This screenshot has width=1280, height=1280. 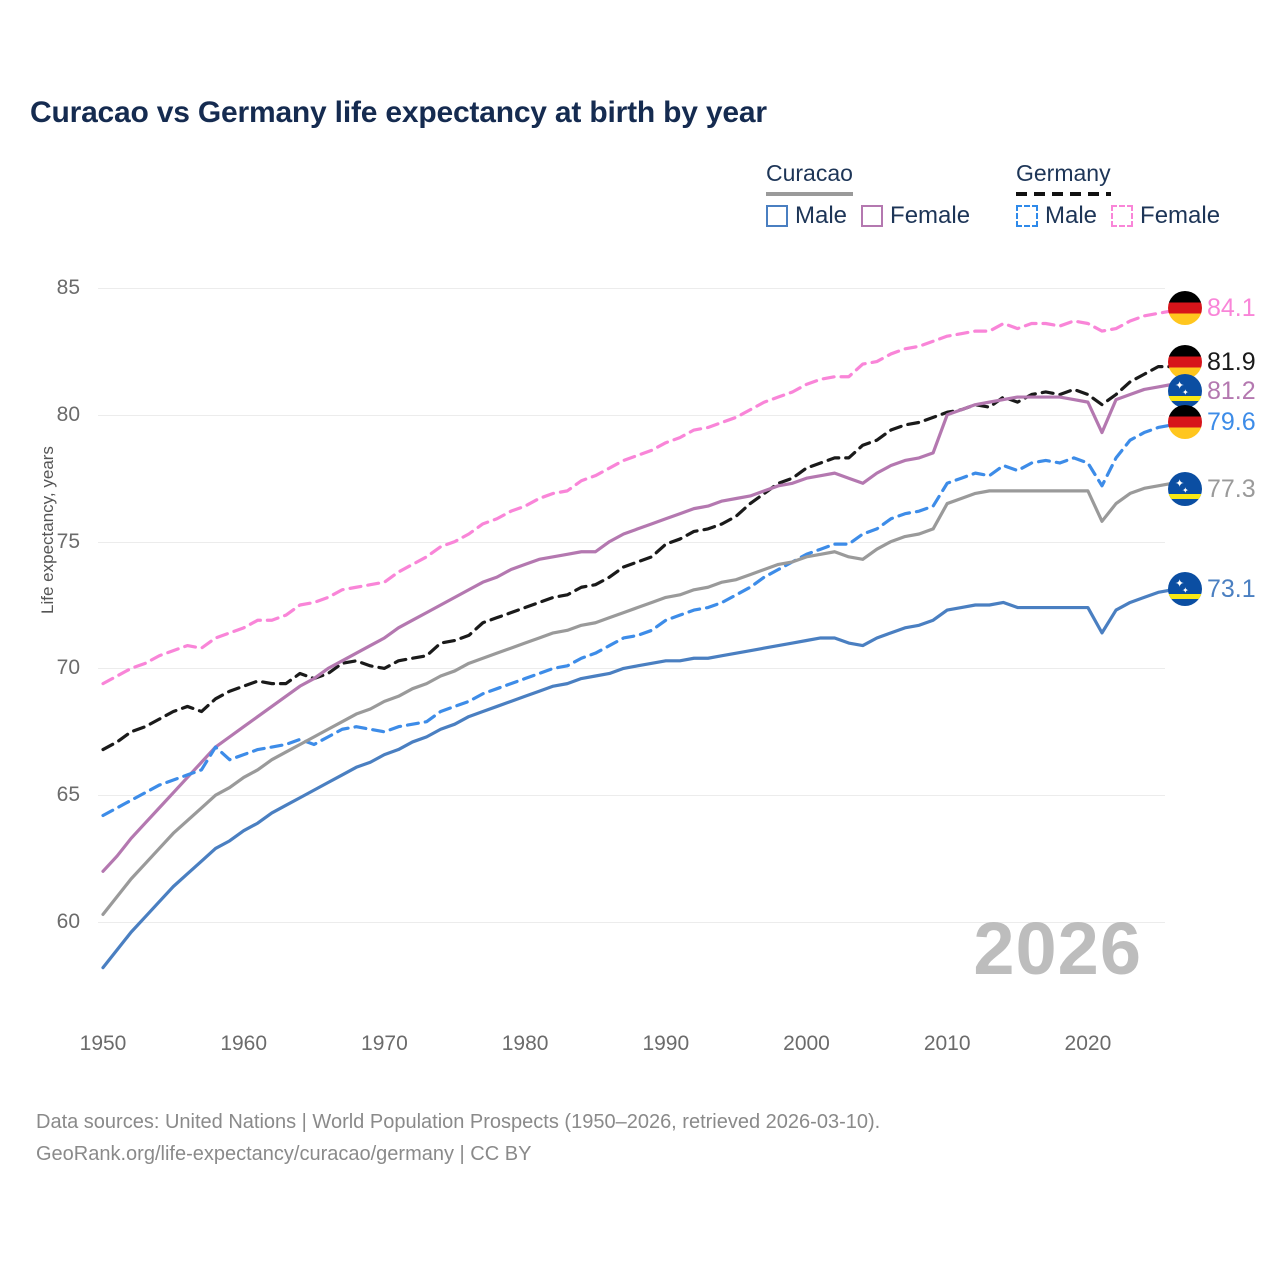 What do you see at coordinates (1231, 307) in the screenshot?
I see `end-value-text: 84.1` at bounding box center [1231, 307].